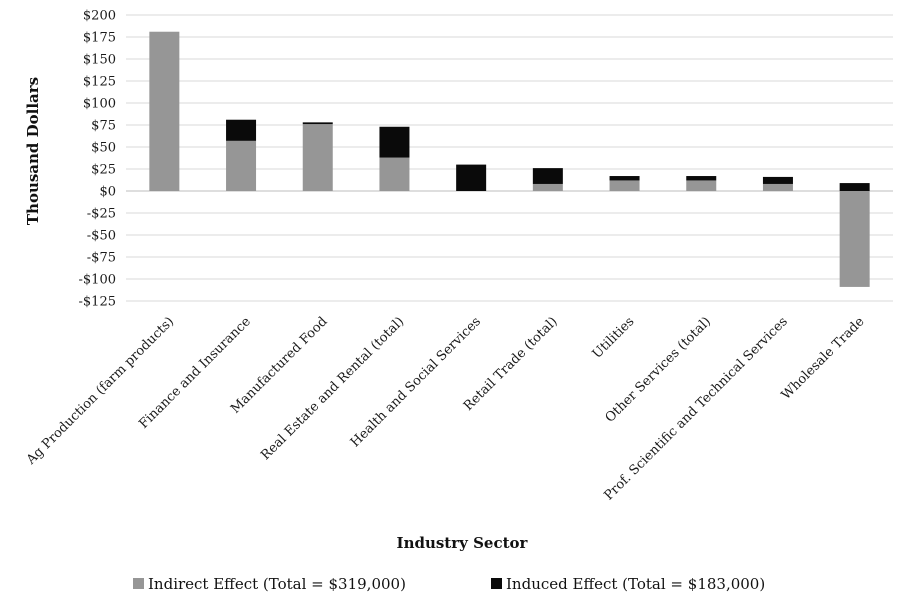  Describe the element at coordinates (99, 16) in the screenshot. I see `y-tick-label: $200` at that location.